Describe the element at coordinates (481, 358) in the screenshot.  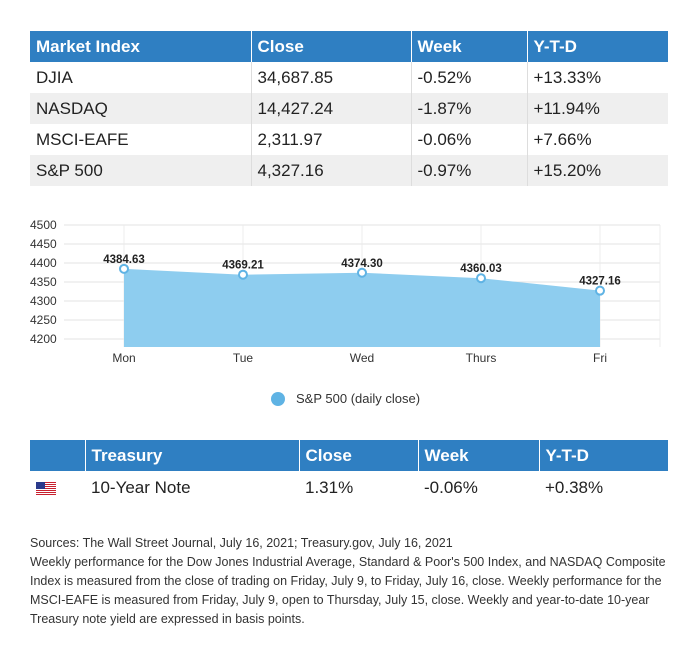
I see `x-tick-label: Thurs` at that location.